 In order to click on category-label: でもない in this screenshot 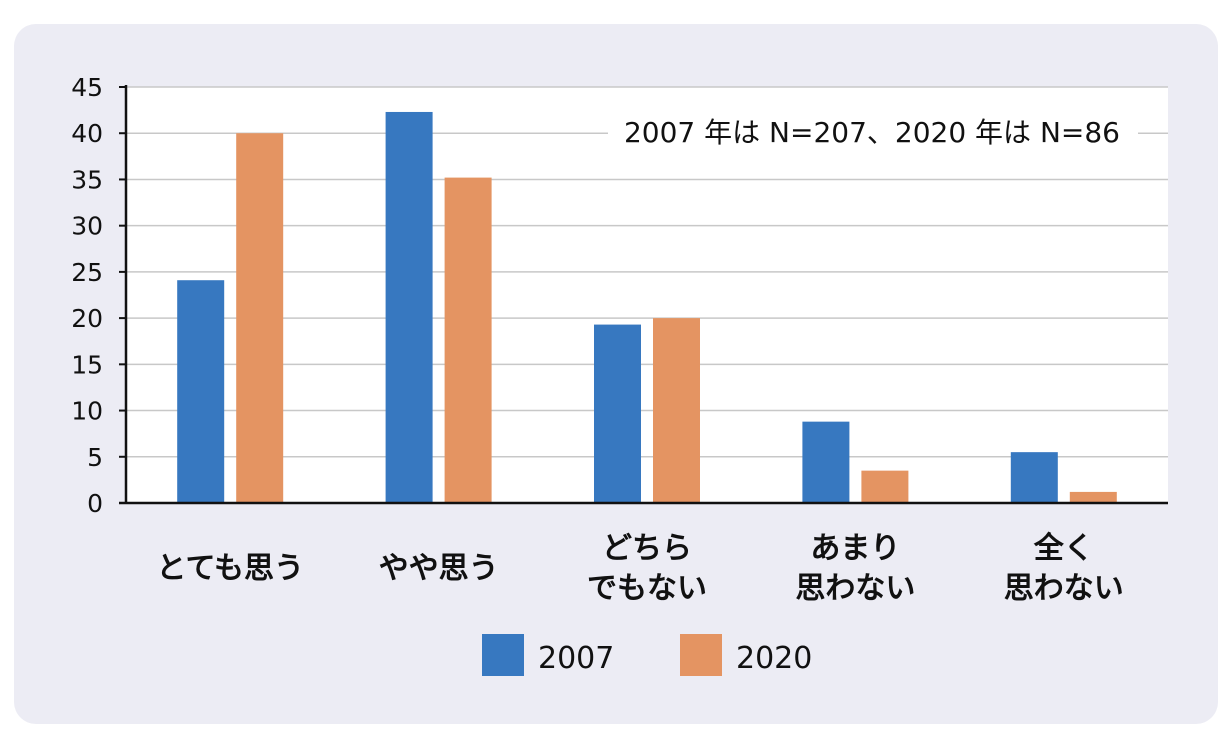, I will do `click(647, 588)`.